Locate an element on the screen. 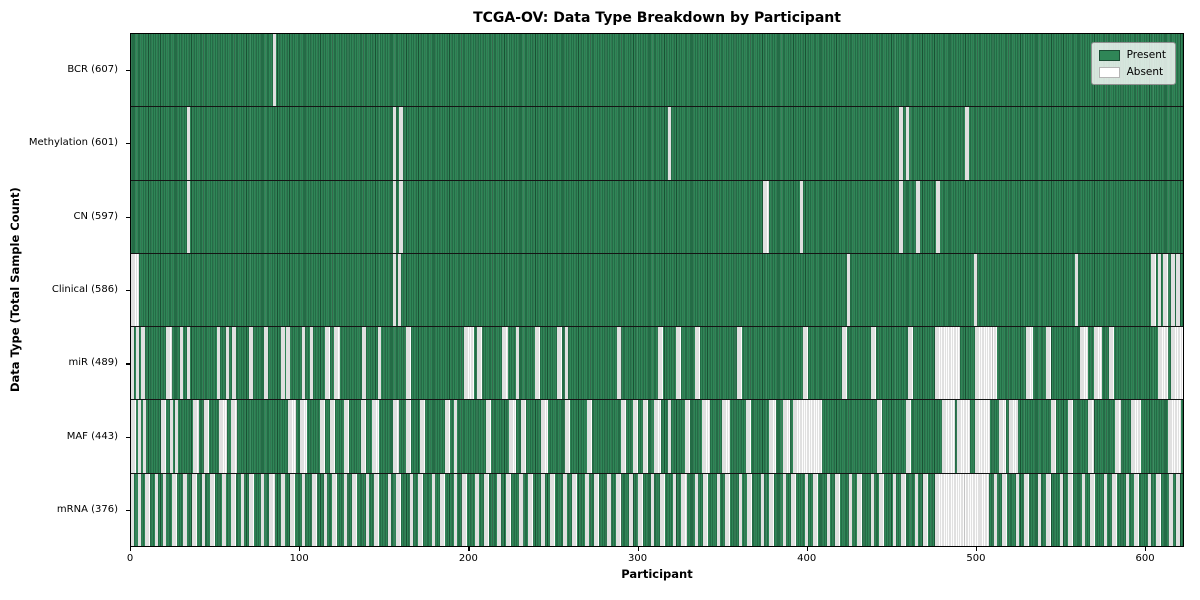 Image resolution: width=1200 pixels, height=600 pixels. row-methylation is located at coordinates (657, 143).